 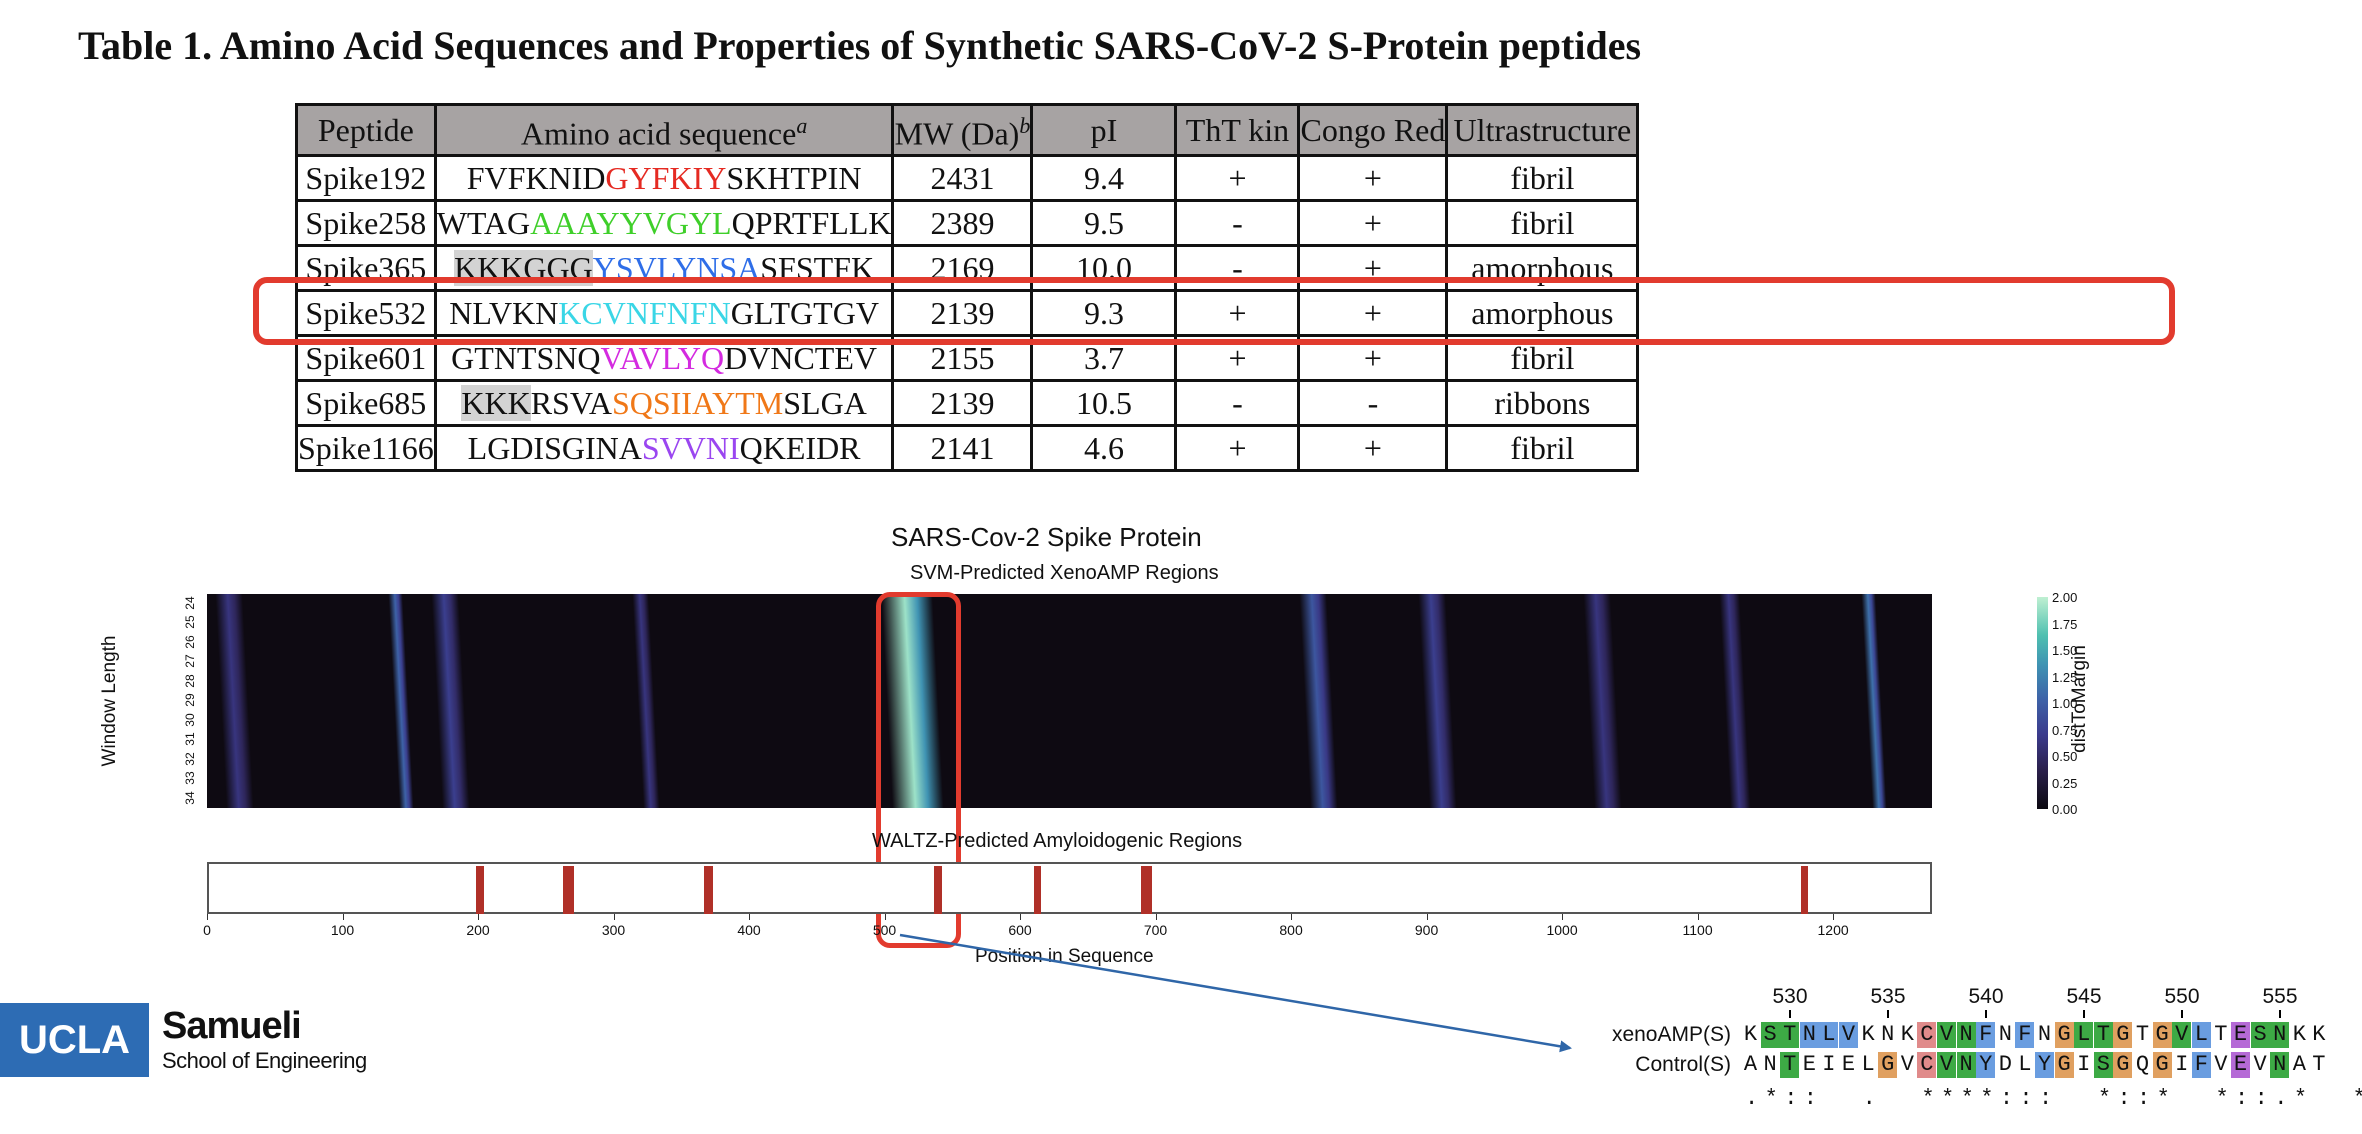 I want to click on x-tick-label: 200, so click(x=478, y=930).